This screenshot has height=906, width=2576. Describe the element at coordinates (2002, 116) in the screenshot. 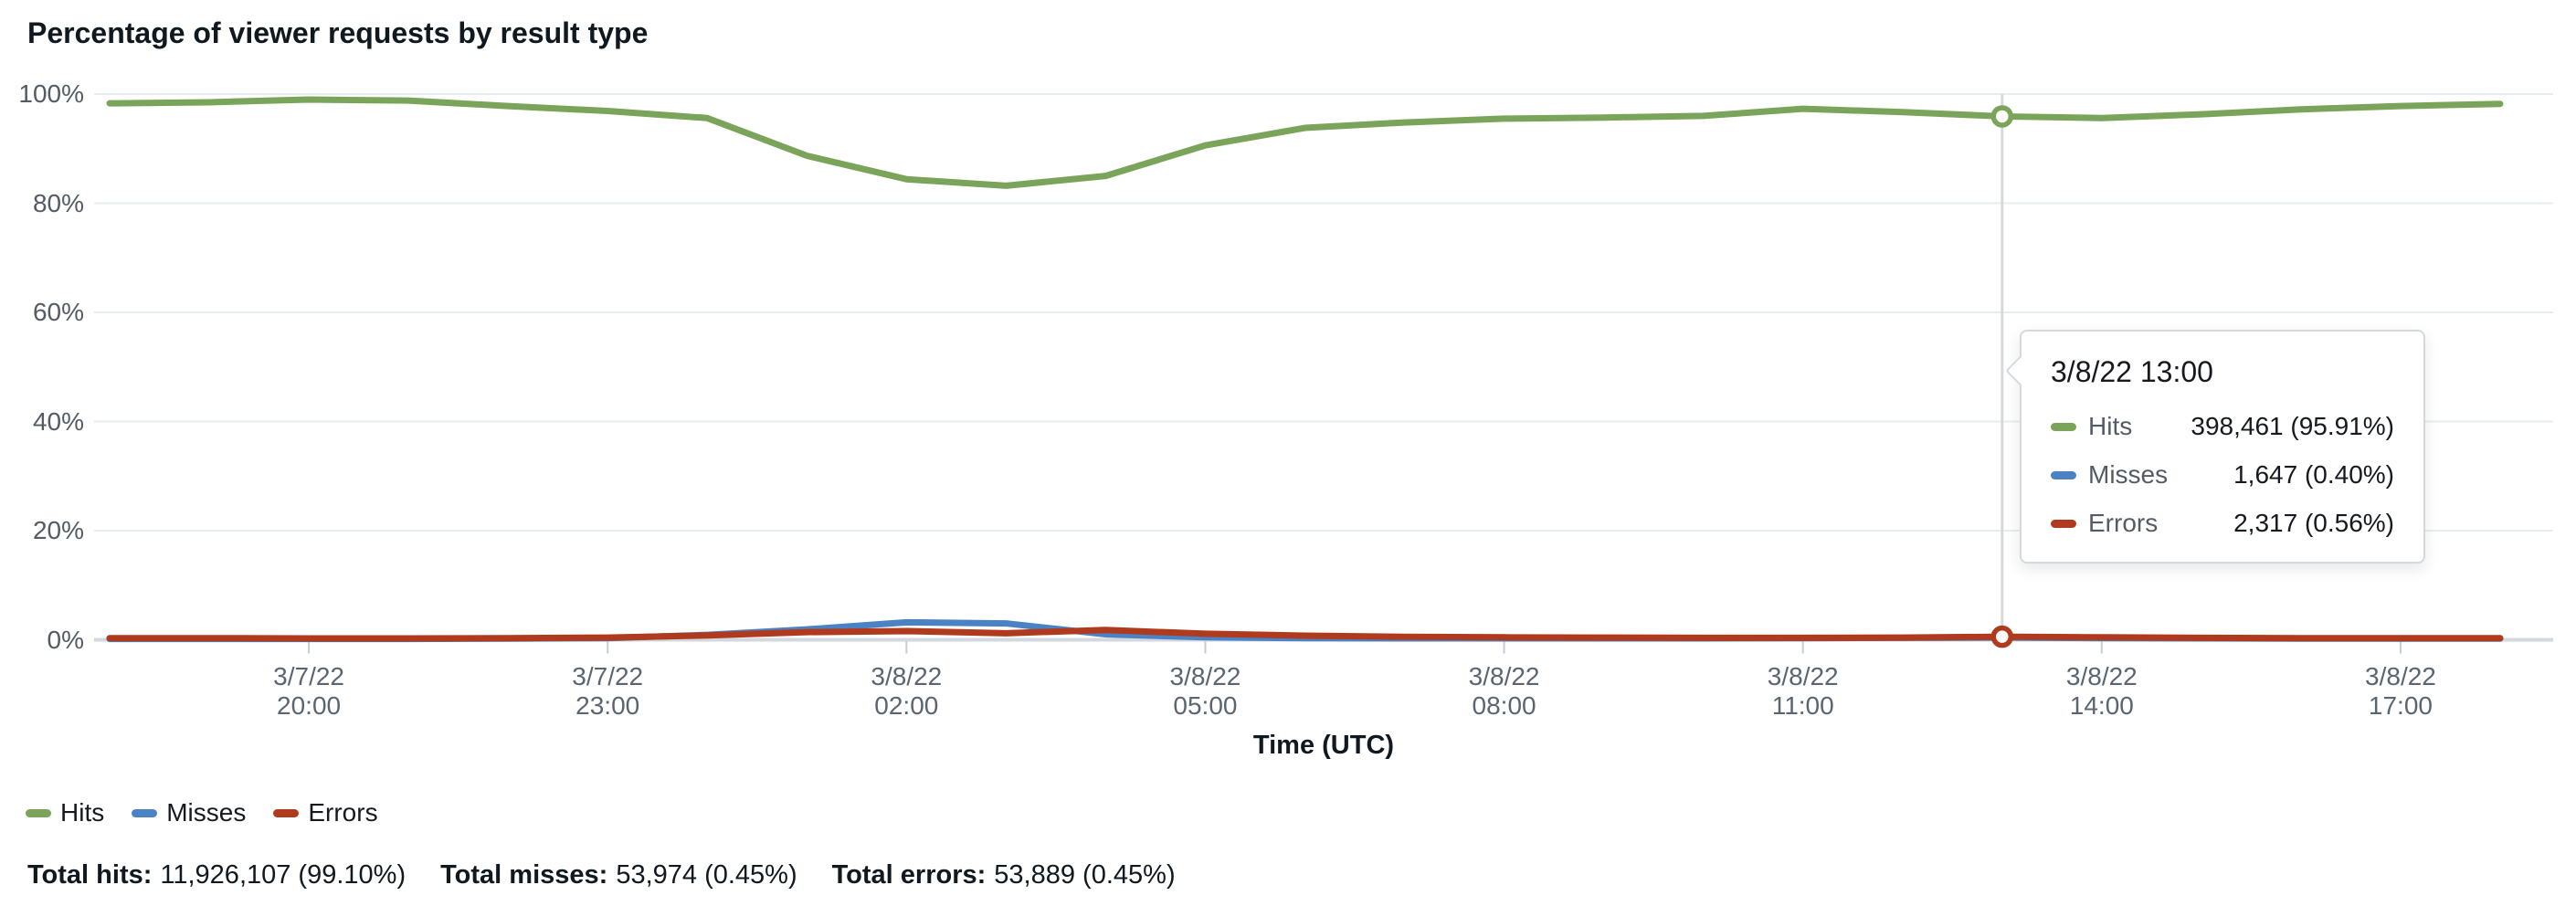

I see `hits-highlight-point` at that location.